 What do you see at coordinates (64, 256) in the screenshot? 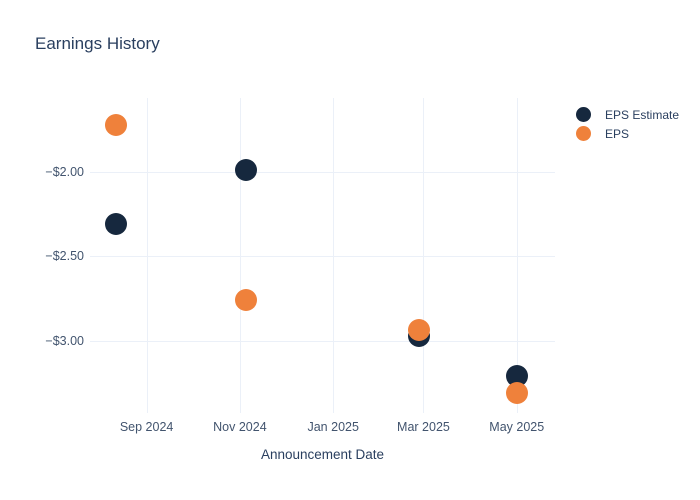
I see `y-tick-label: −$2.50` at bounding box center [64, 256].